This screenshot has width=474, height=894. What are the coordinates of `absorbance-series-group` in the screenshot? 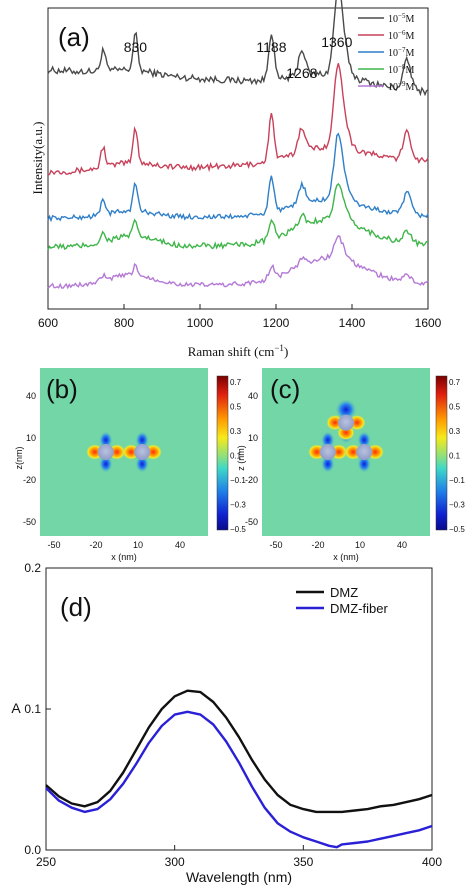 It's located at (239, 769).